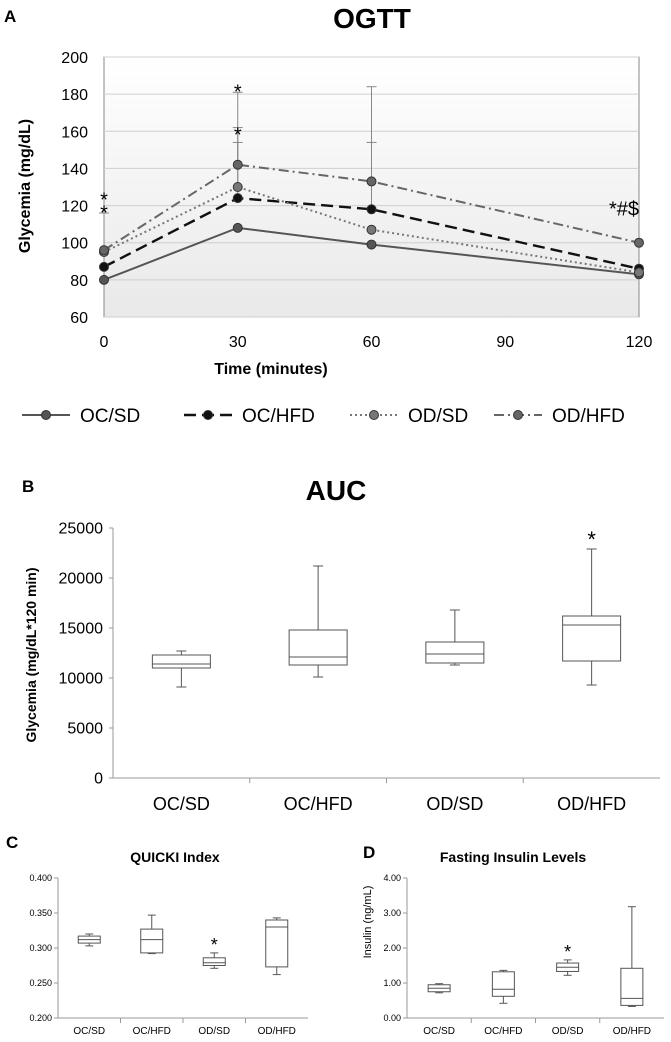  I want to click on legend-label-od-hfd: OD/HFD, so click(588, 416).